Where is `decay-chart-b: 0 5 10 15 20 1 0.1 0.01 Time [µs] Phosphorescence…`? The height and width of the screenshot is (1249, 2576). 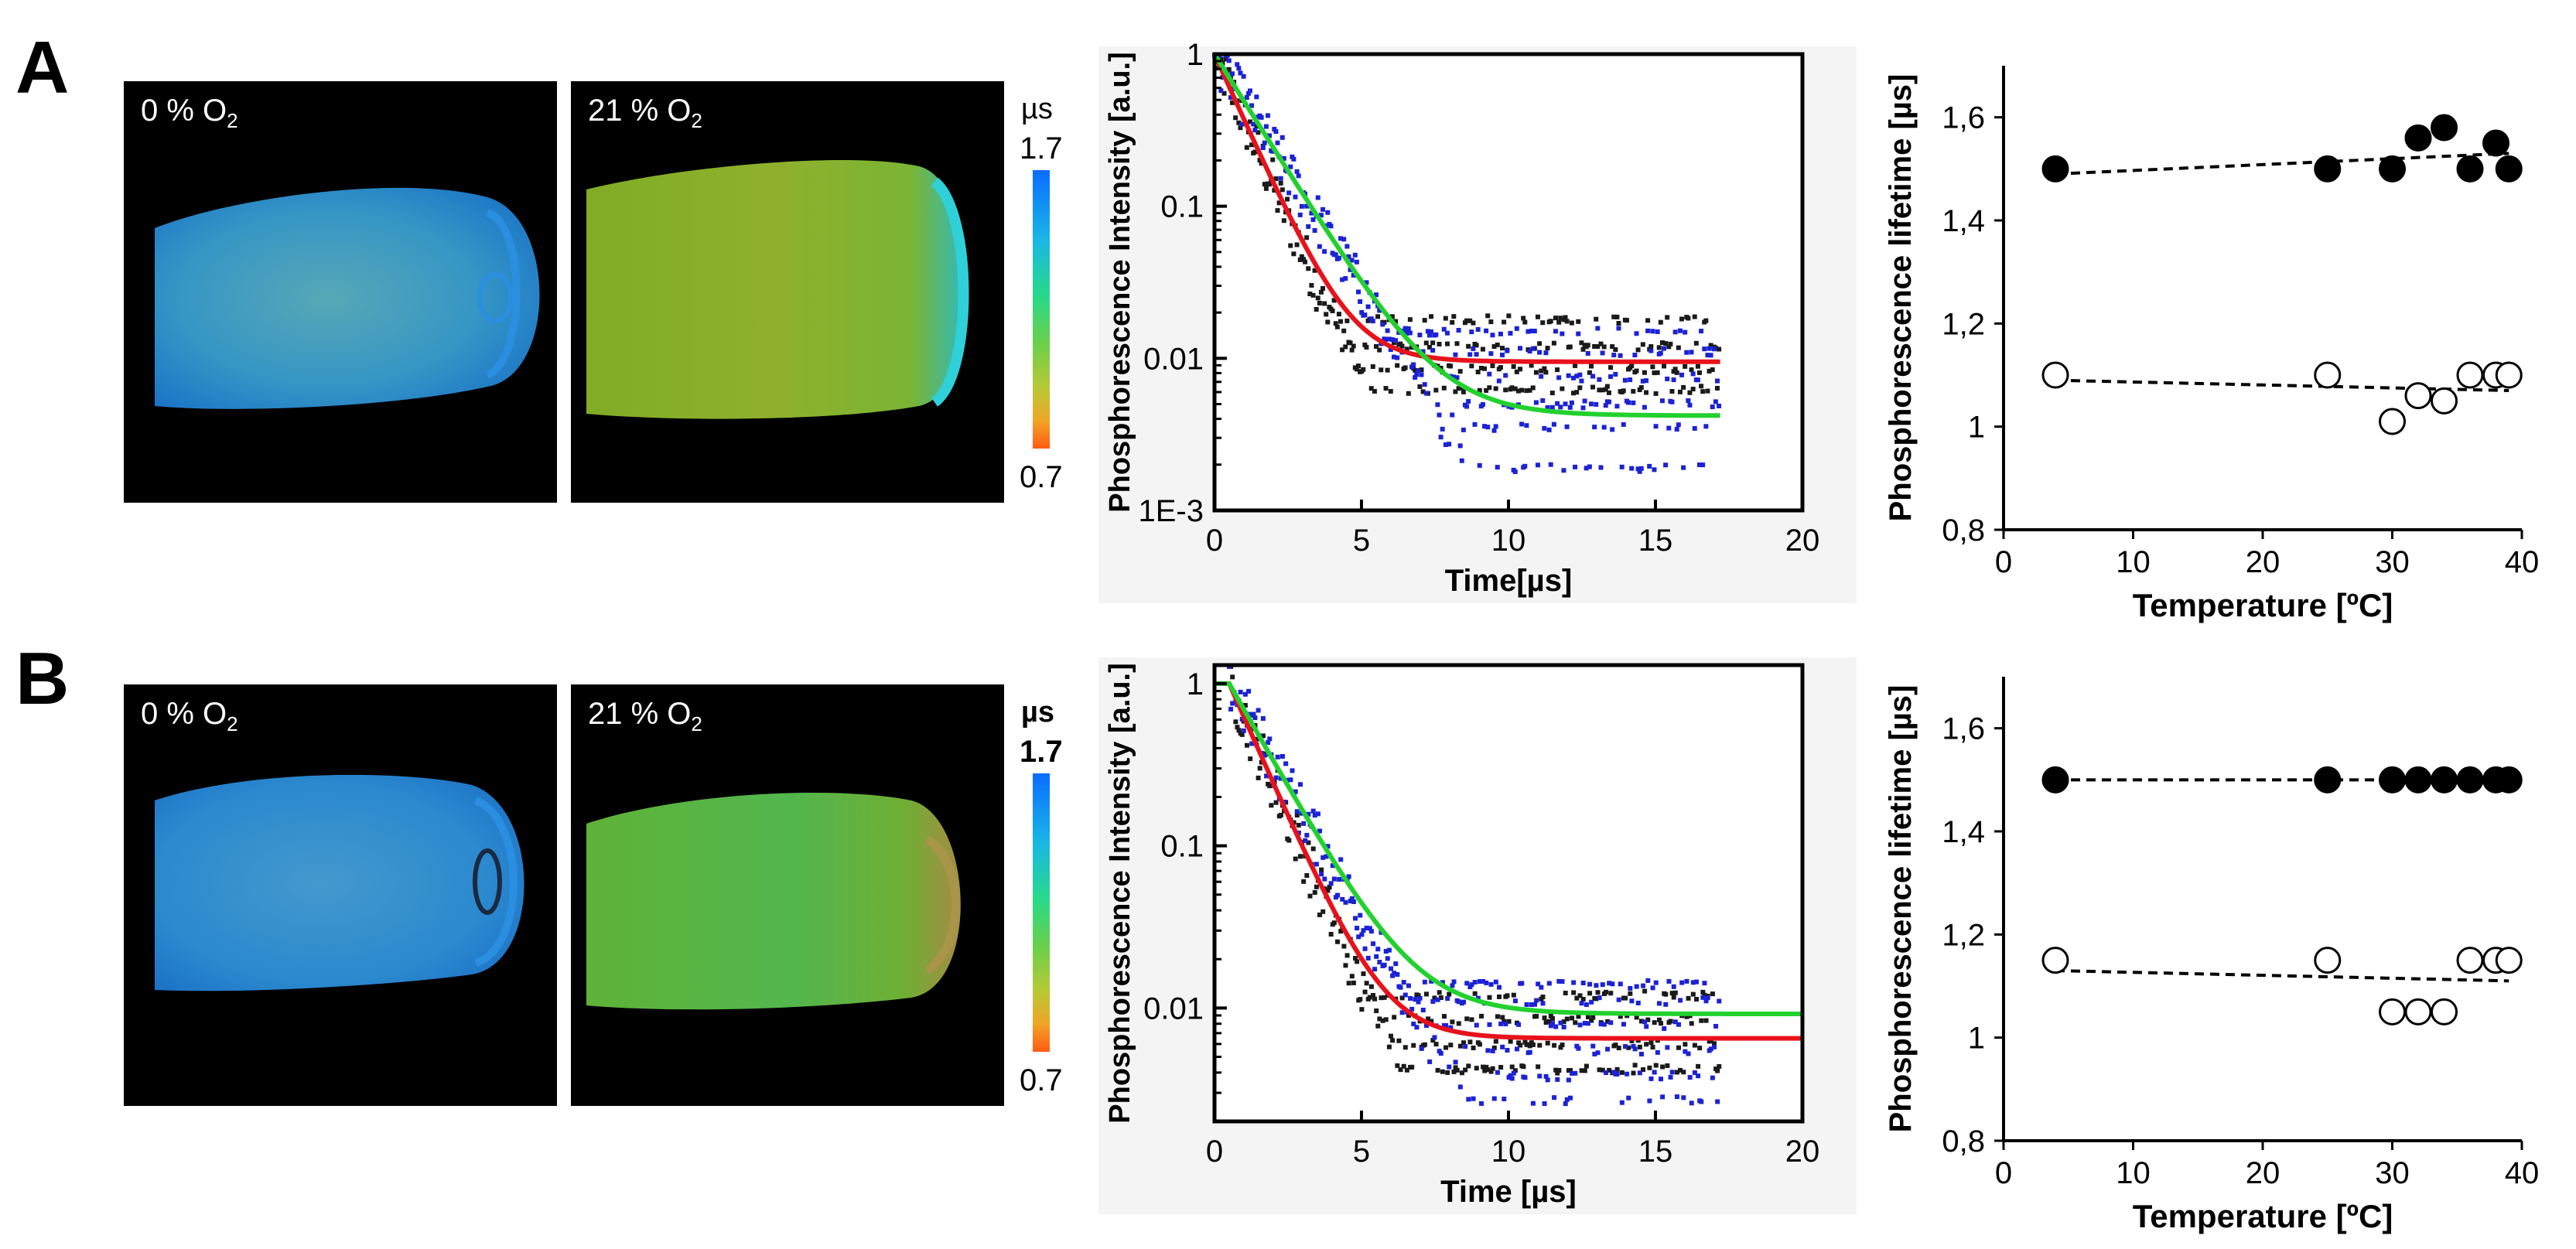 decay-chart-b: 0 5 10 15 20 1 0.1 0.01 Time [µs] Phosphorescence… is located at coordinates (1485, 937).